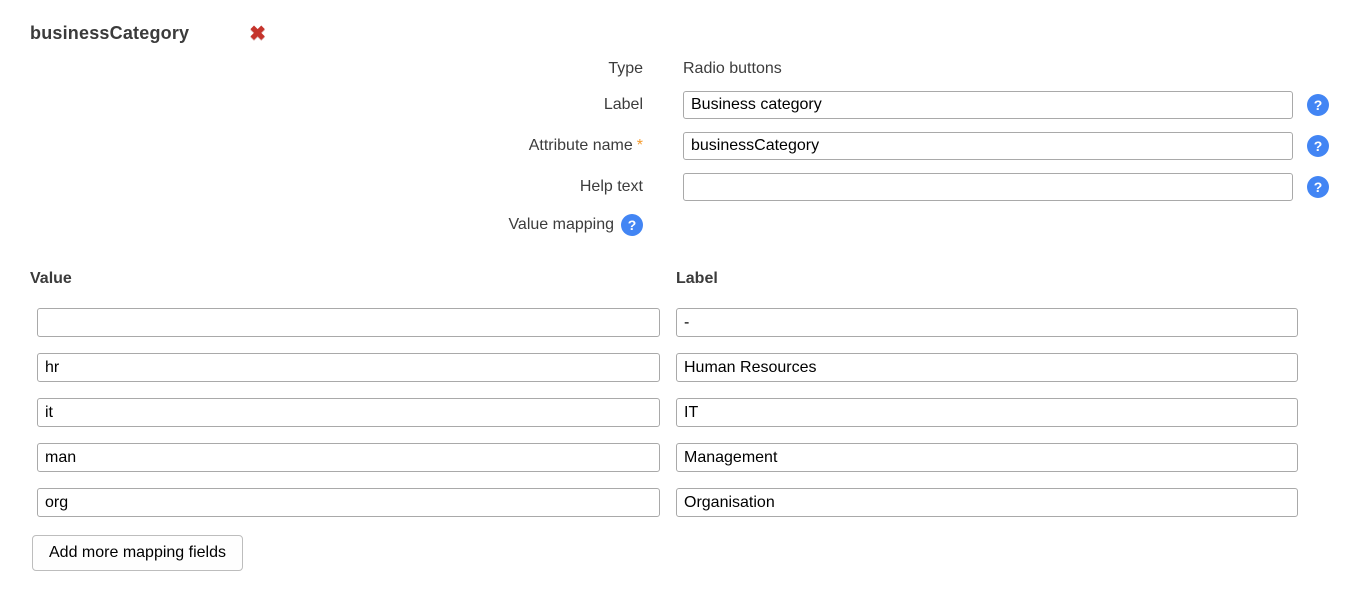  What do you see at coordinates (258, 33) in the screenshot?
I see `delete-icon: ✖` at bounding box center [258, 33].